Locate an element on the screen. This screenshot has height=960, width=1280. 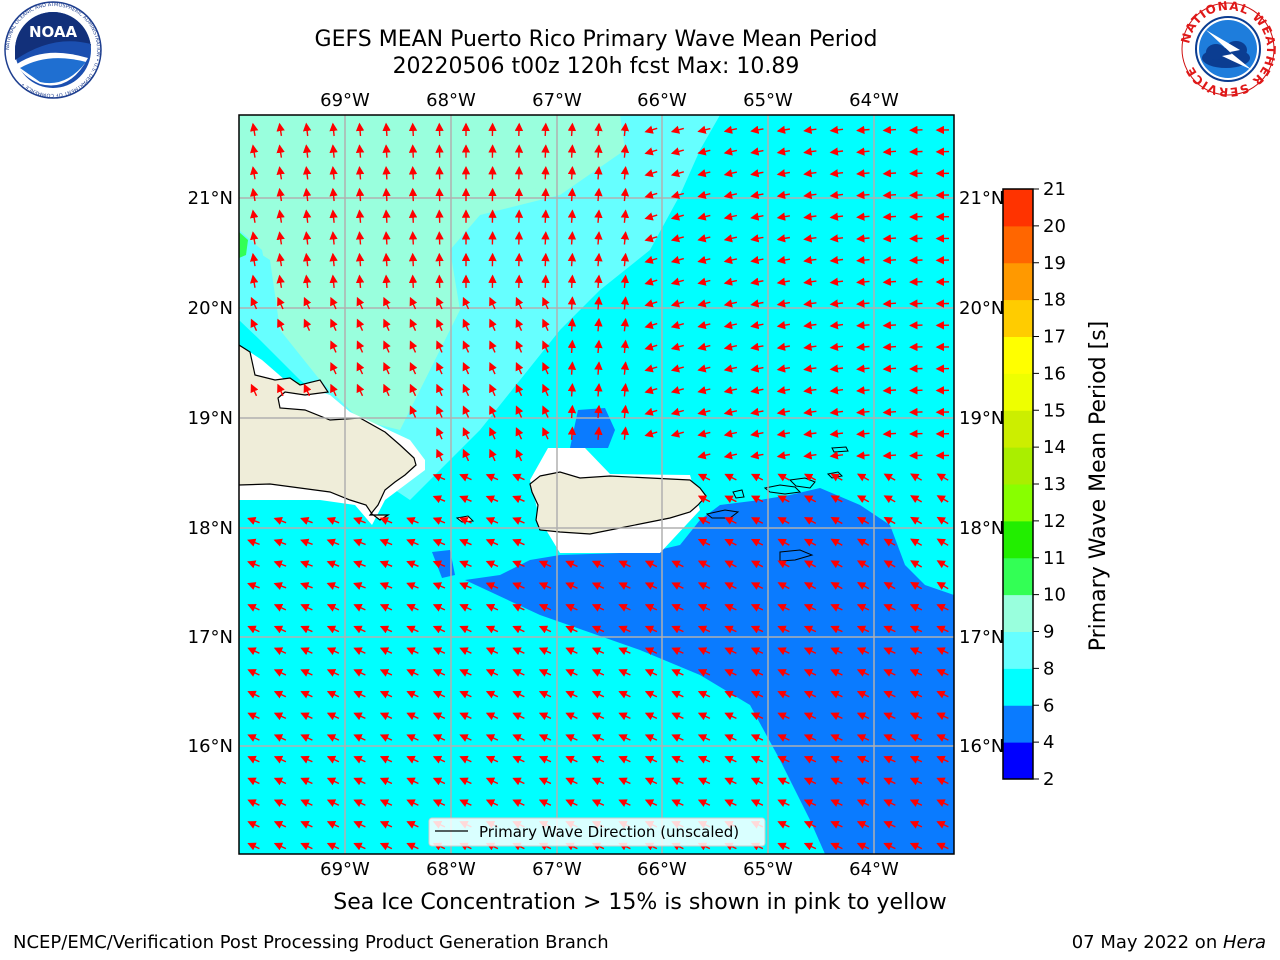
lat-label: 21°N is located at coordinates (981, 198).